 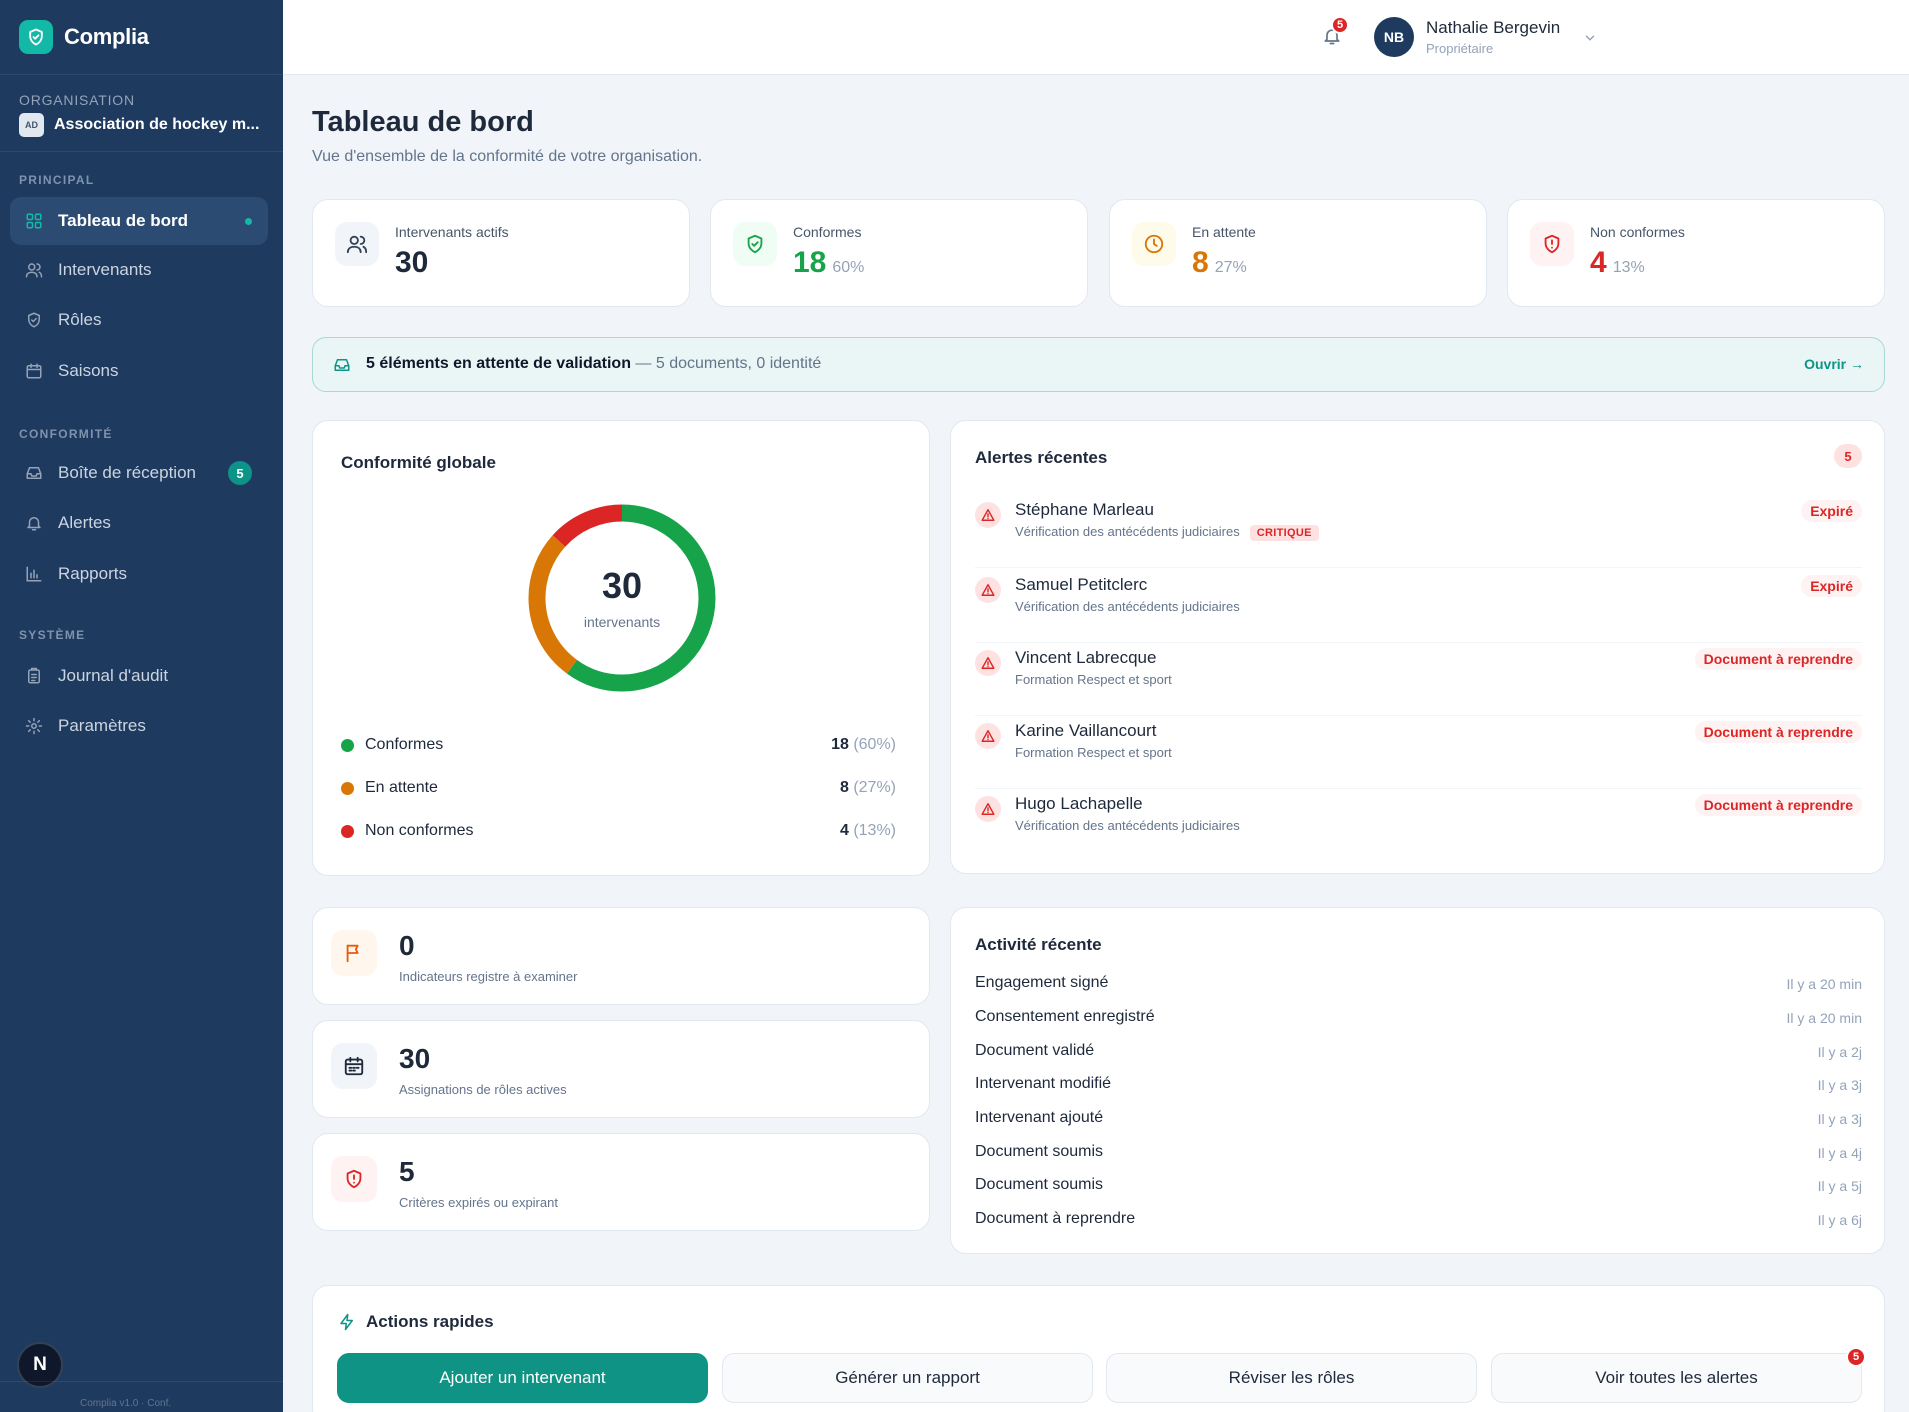 I want to click on activity-time: Il y a 6j, so click(x=1839, y=1220).